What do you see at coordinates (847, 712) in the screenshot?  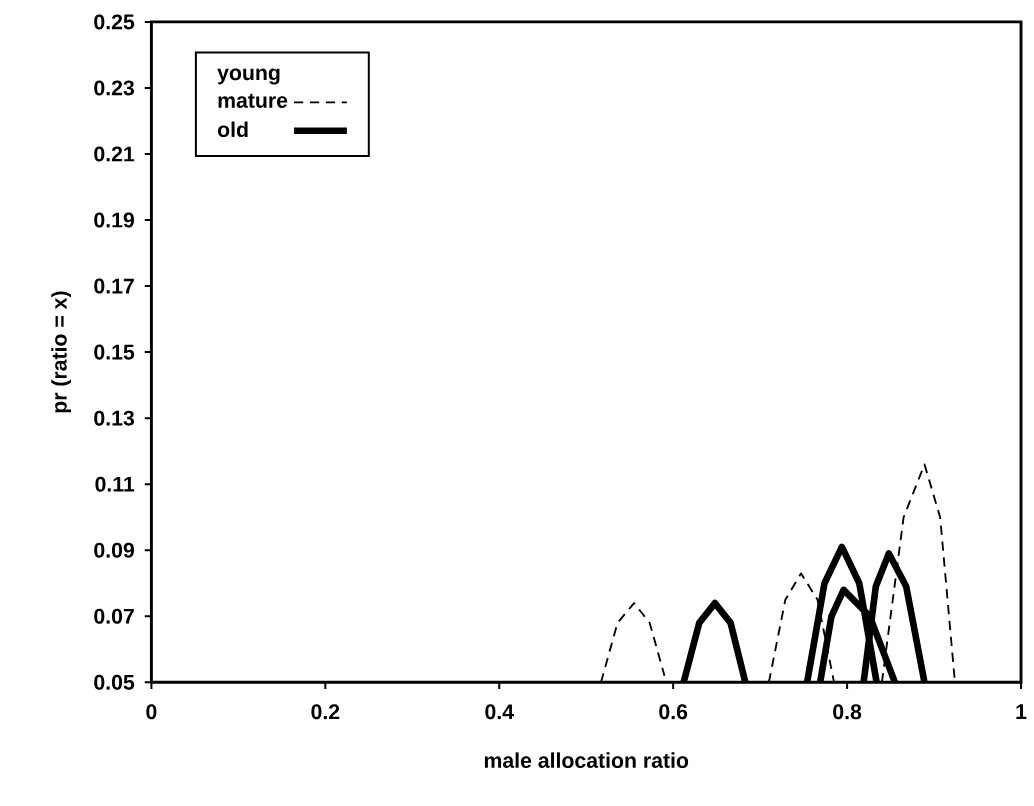 I see `x-tick-label: 0.8` at bounding box center [847, 712].